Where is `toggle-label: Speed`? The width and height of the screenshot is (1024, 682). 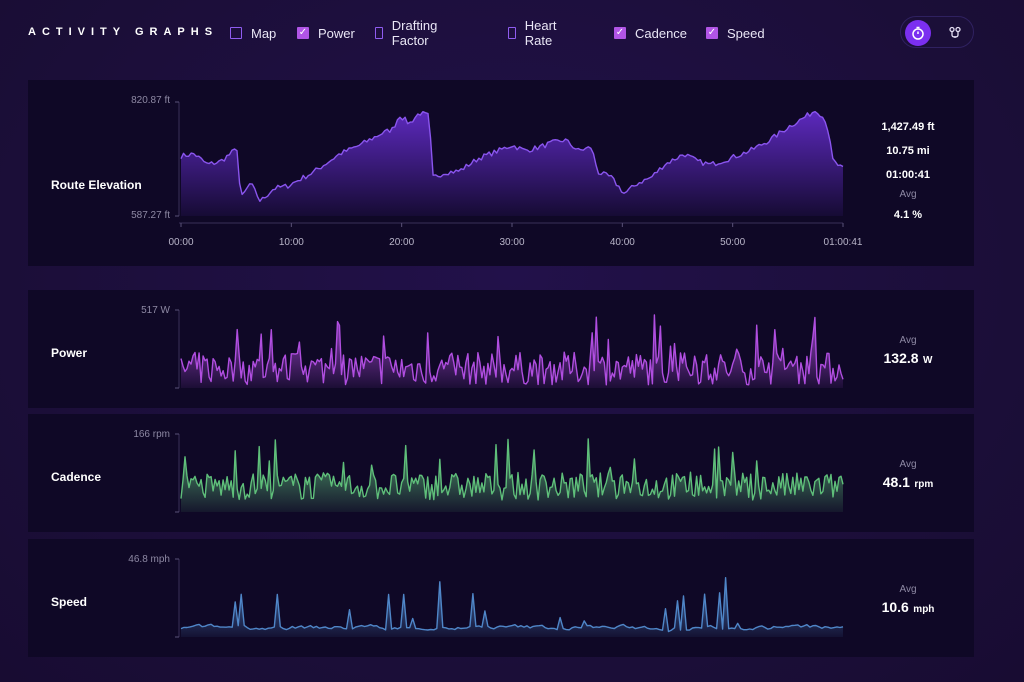 toggle-label: Speed is located at coordinates (746, 33).